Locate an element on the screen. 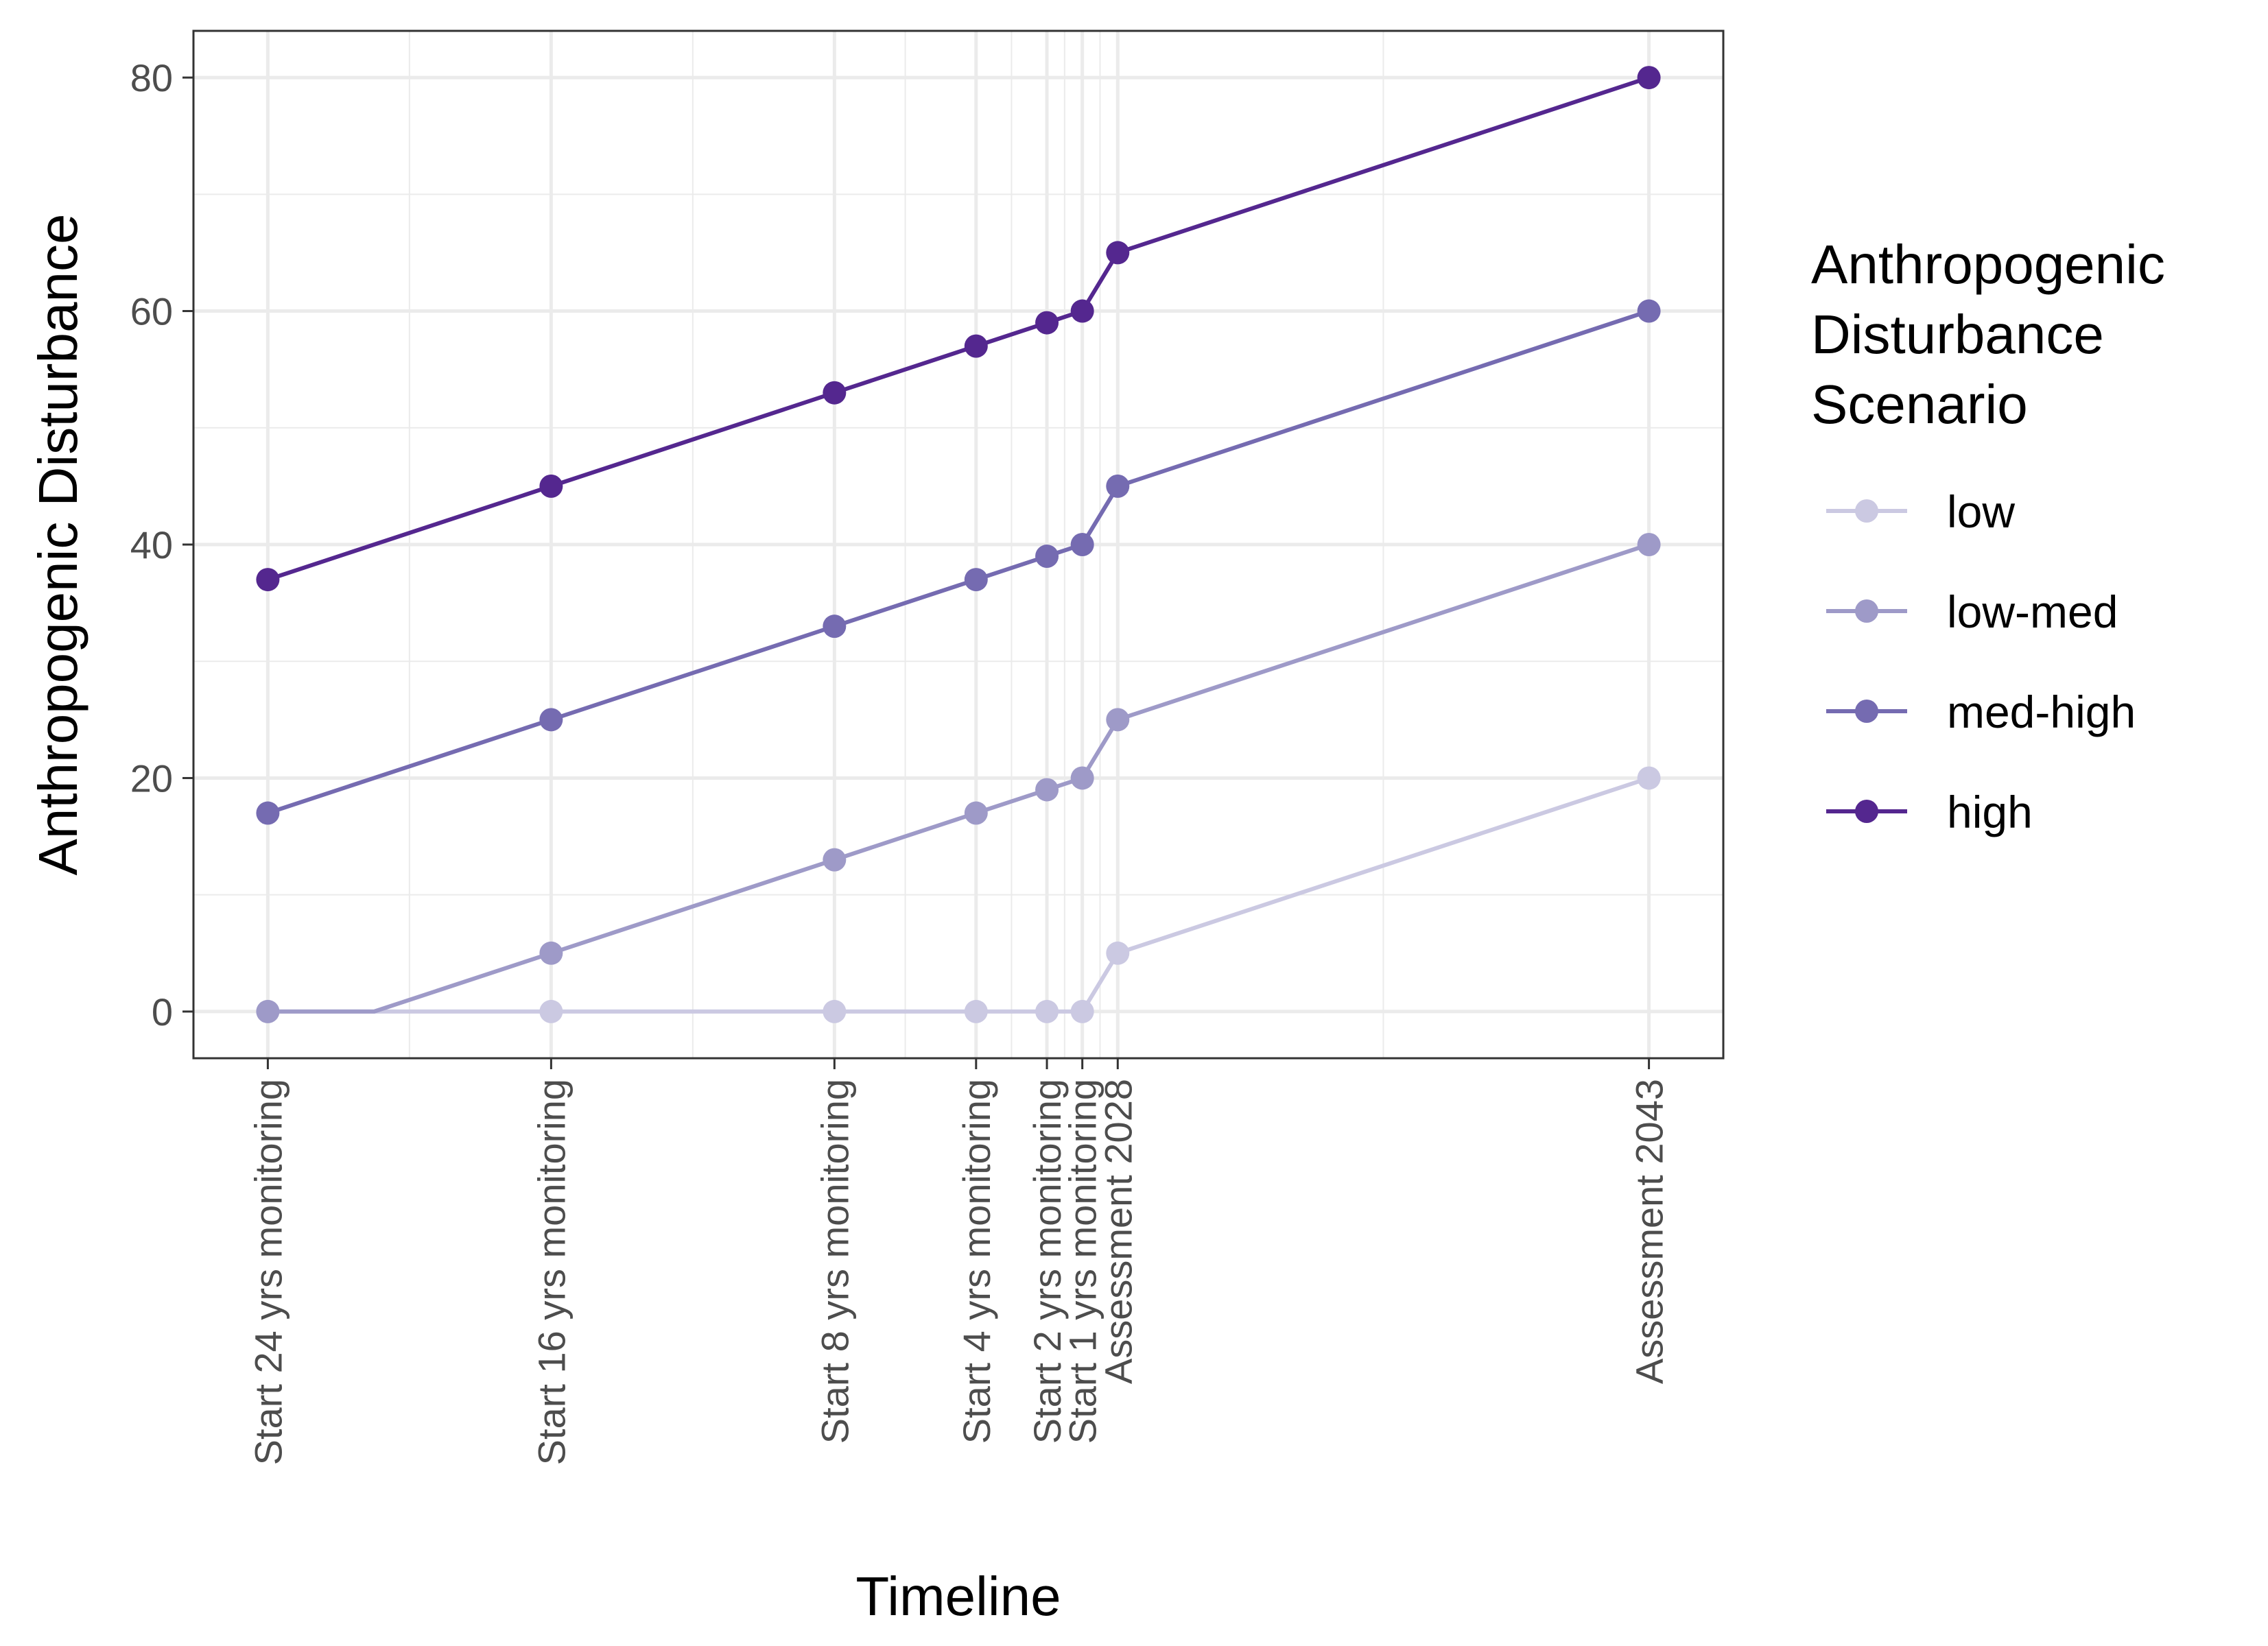  y-tick-label: 60 is located at coordinates (151, 311).